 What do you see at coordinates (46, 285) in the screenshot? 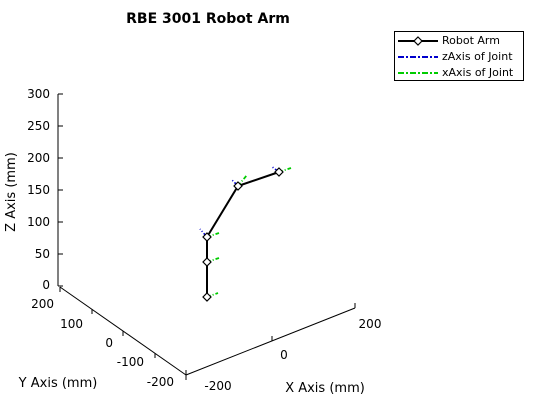
I see `z-tick-label: 0` at bounding box center [46, 285].